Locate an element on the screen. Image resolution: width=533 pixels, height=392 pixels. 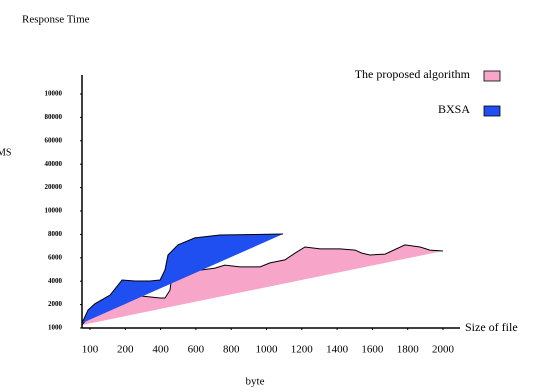
x-axis-label: Size of file is located at coordinates (491, 327).